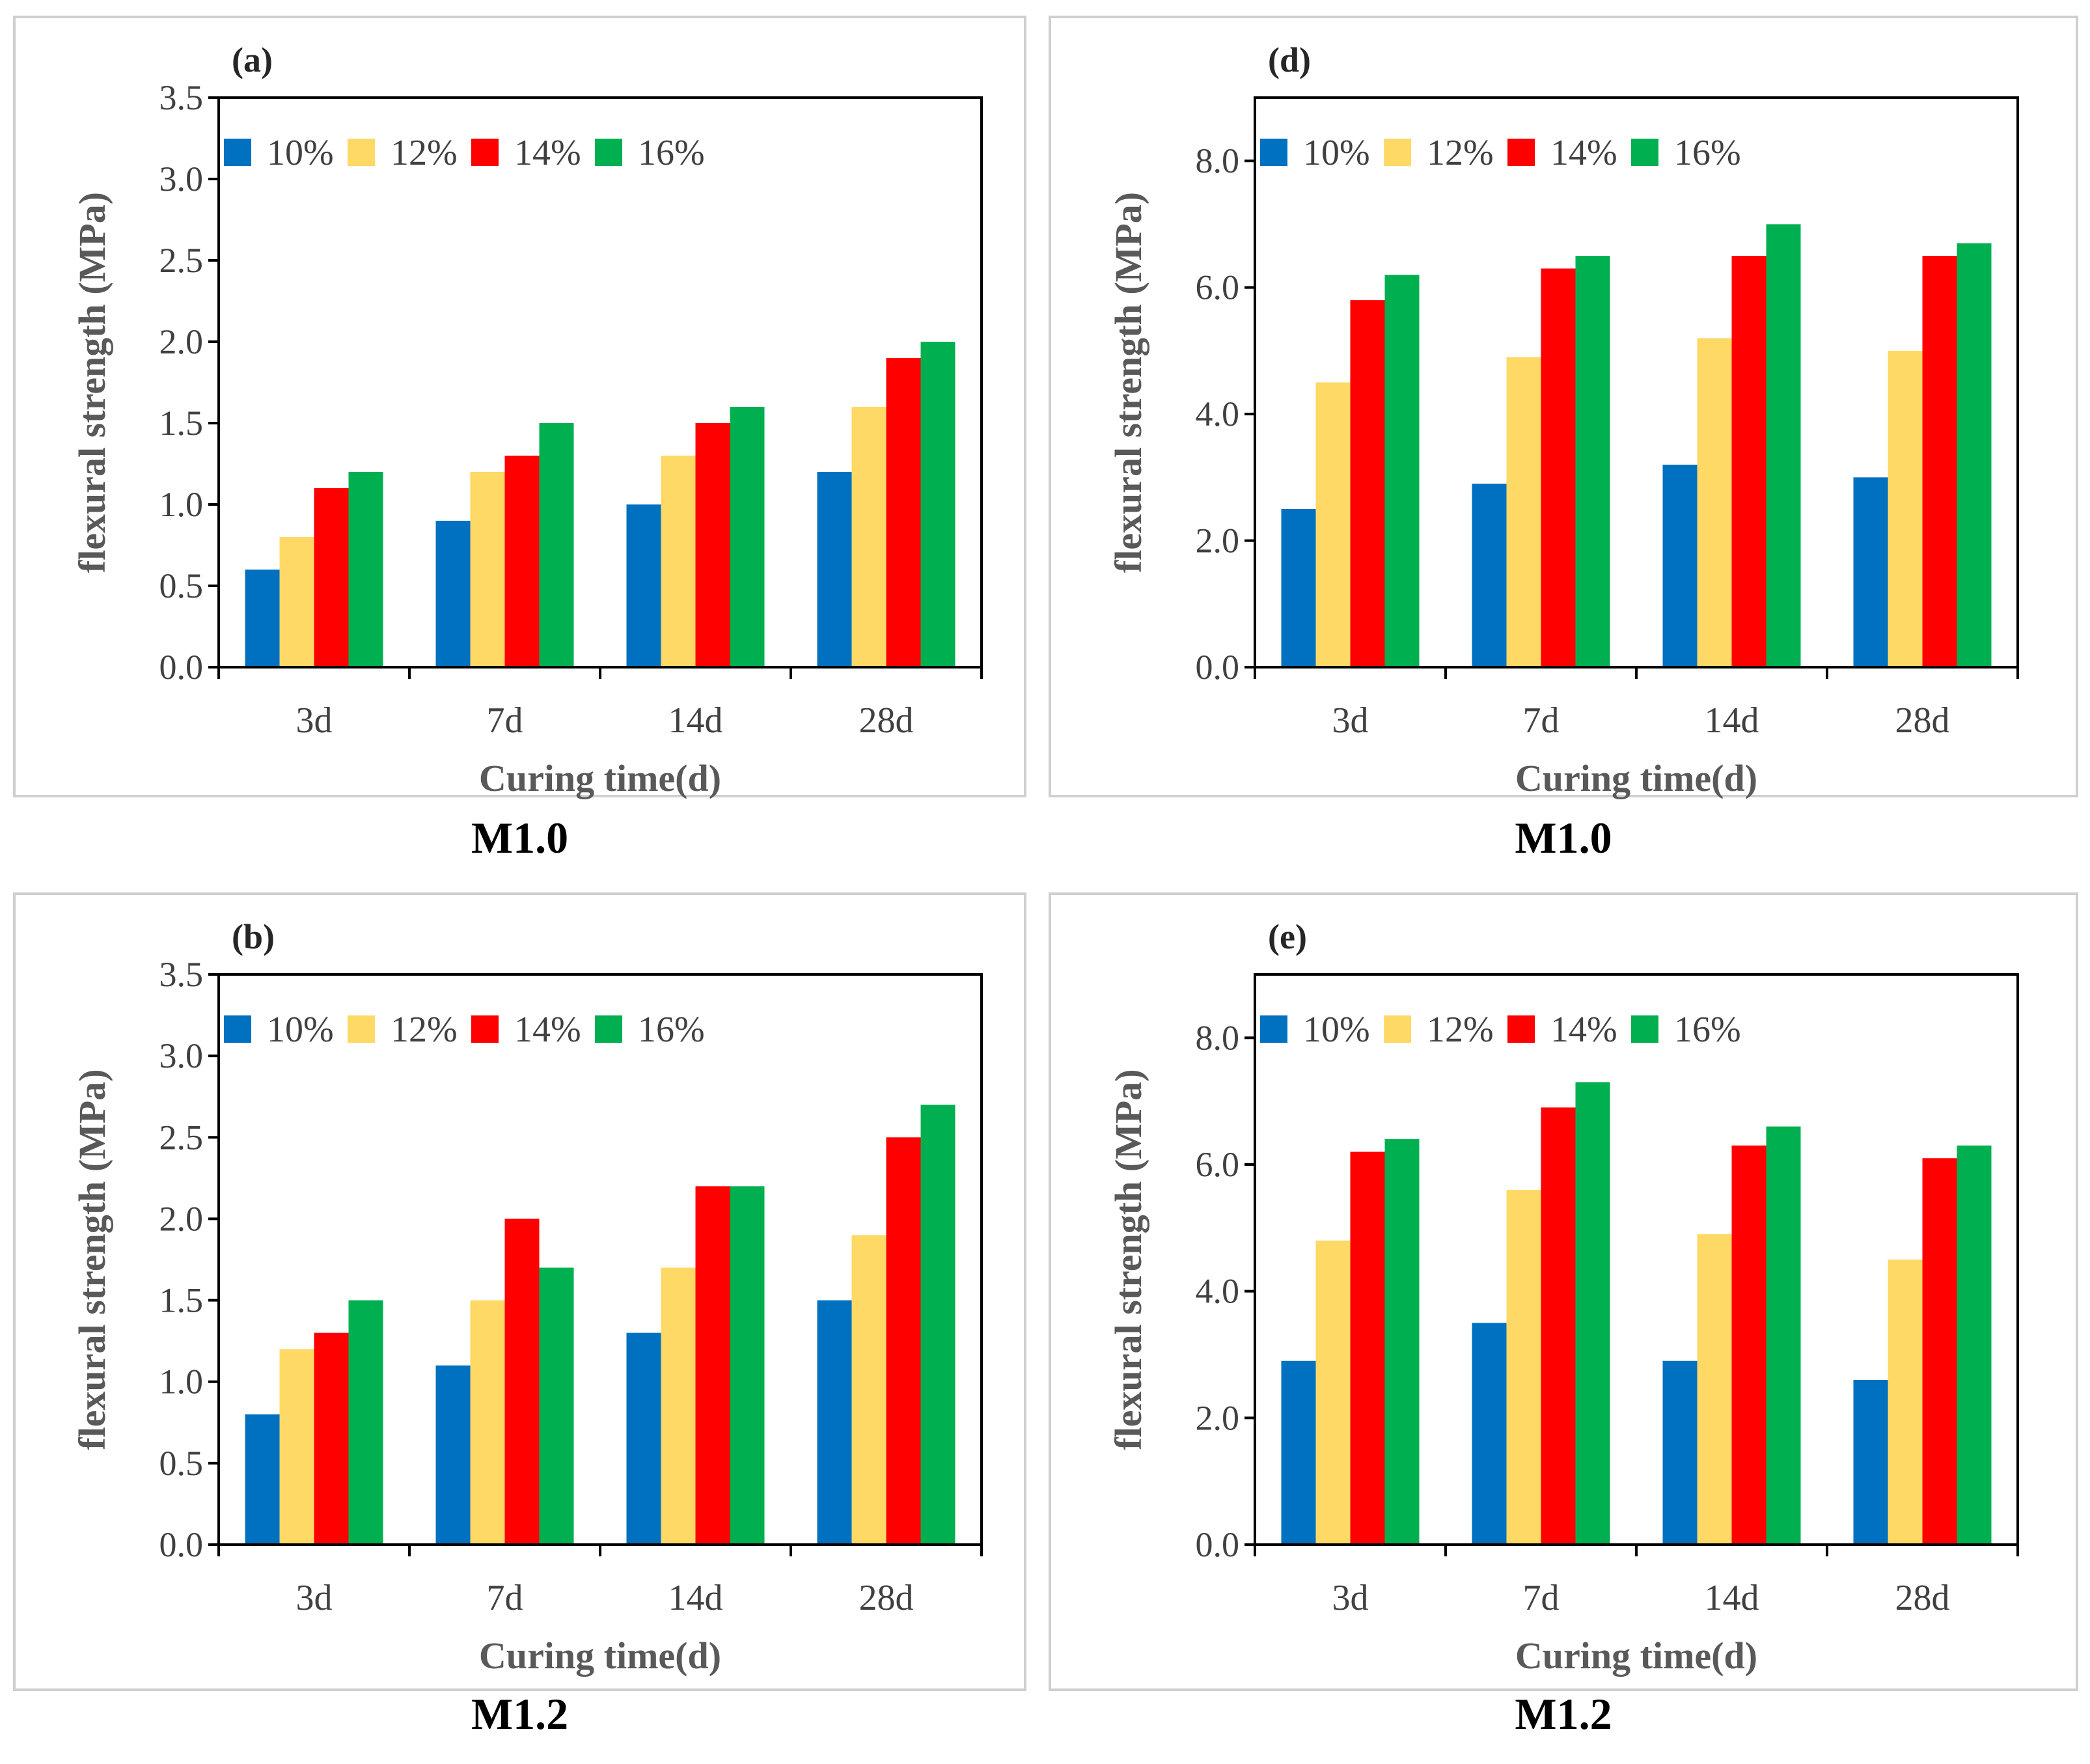 This screenshot has width=2090, height=1764. Describe the element at coordinates (181, 423) in the screenshot. I see `y-tick-label: 1.5` at that location.